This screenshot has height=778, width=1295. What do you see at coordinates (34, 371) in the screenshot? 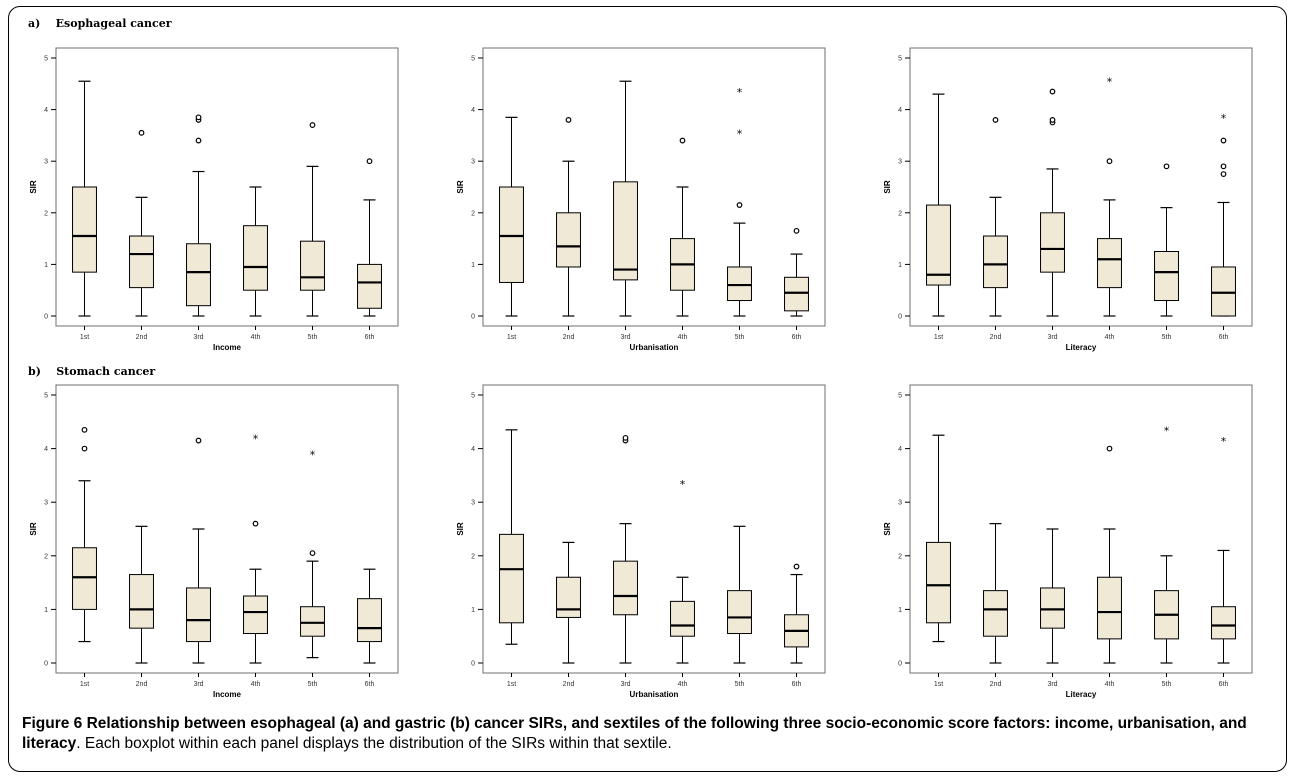
I see `section-b-letter: b)` at bounding box center [34, 371].